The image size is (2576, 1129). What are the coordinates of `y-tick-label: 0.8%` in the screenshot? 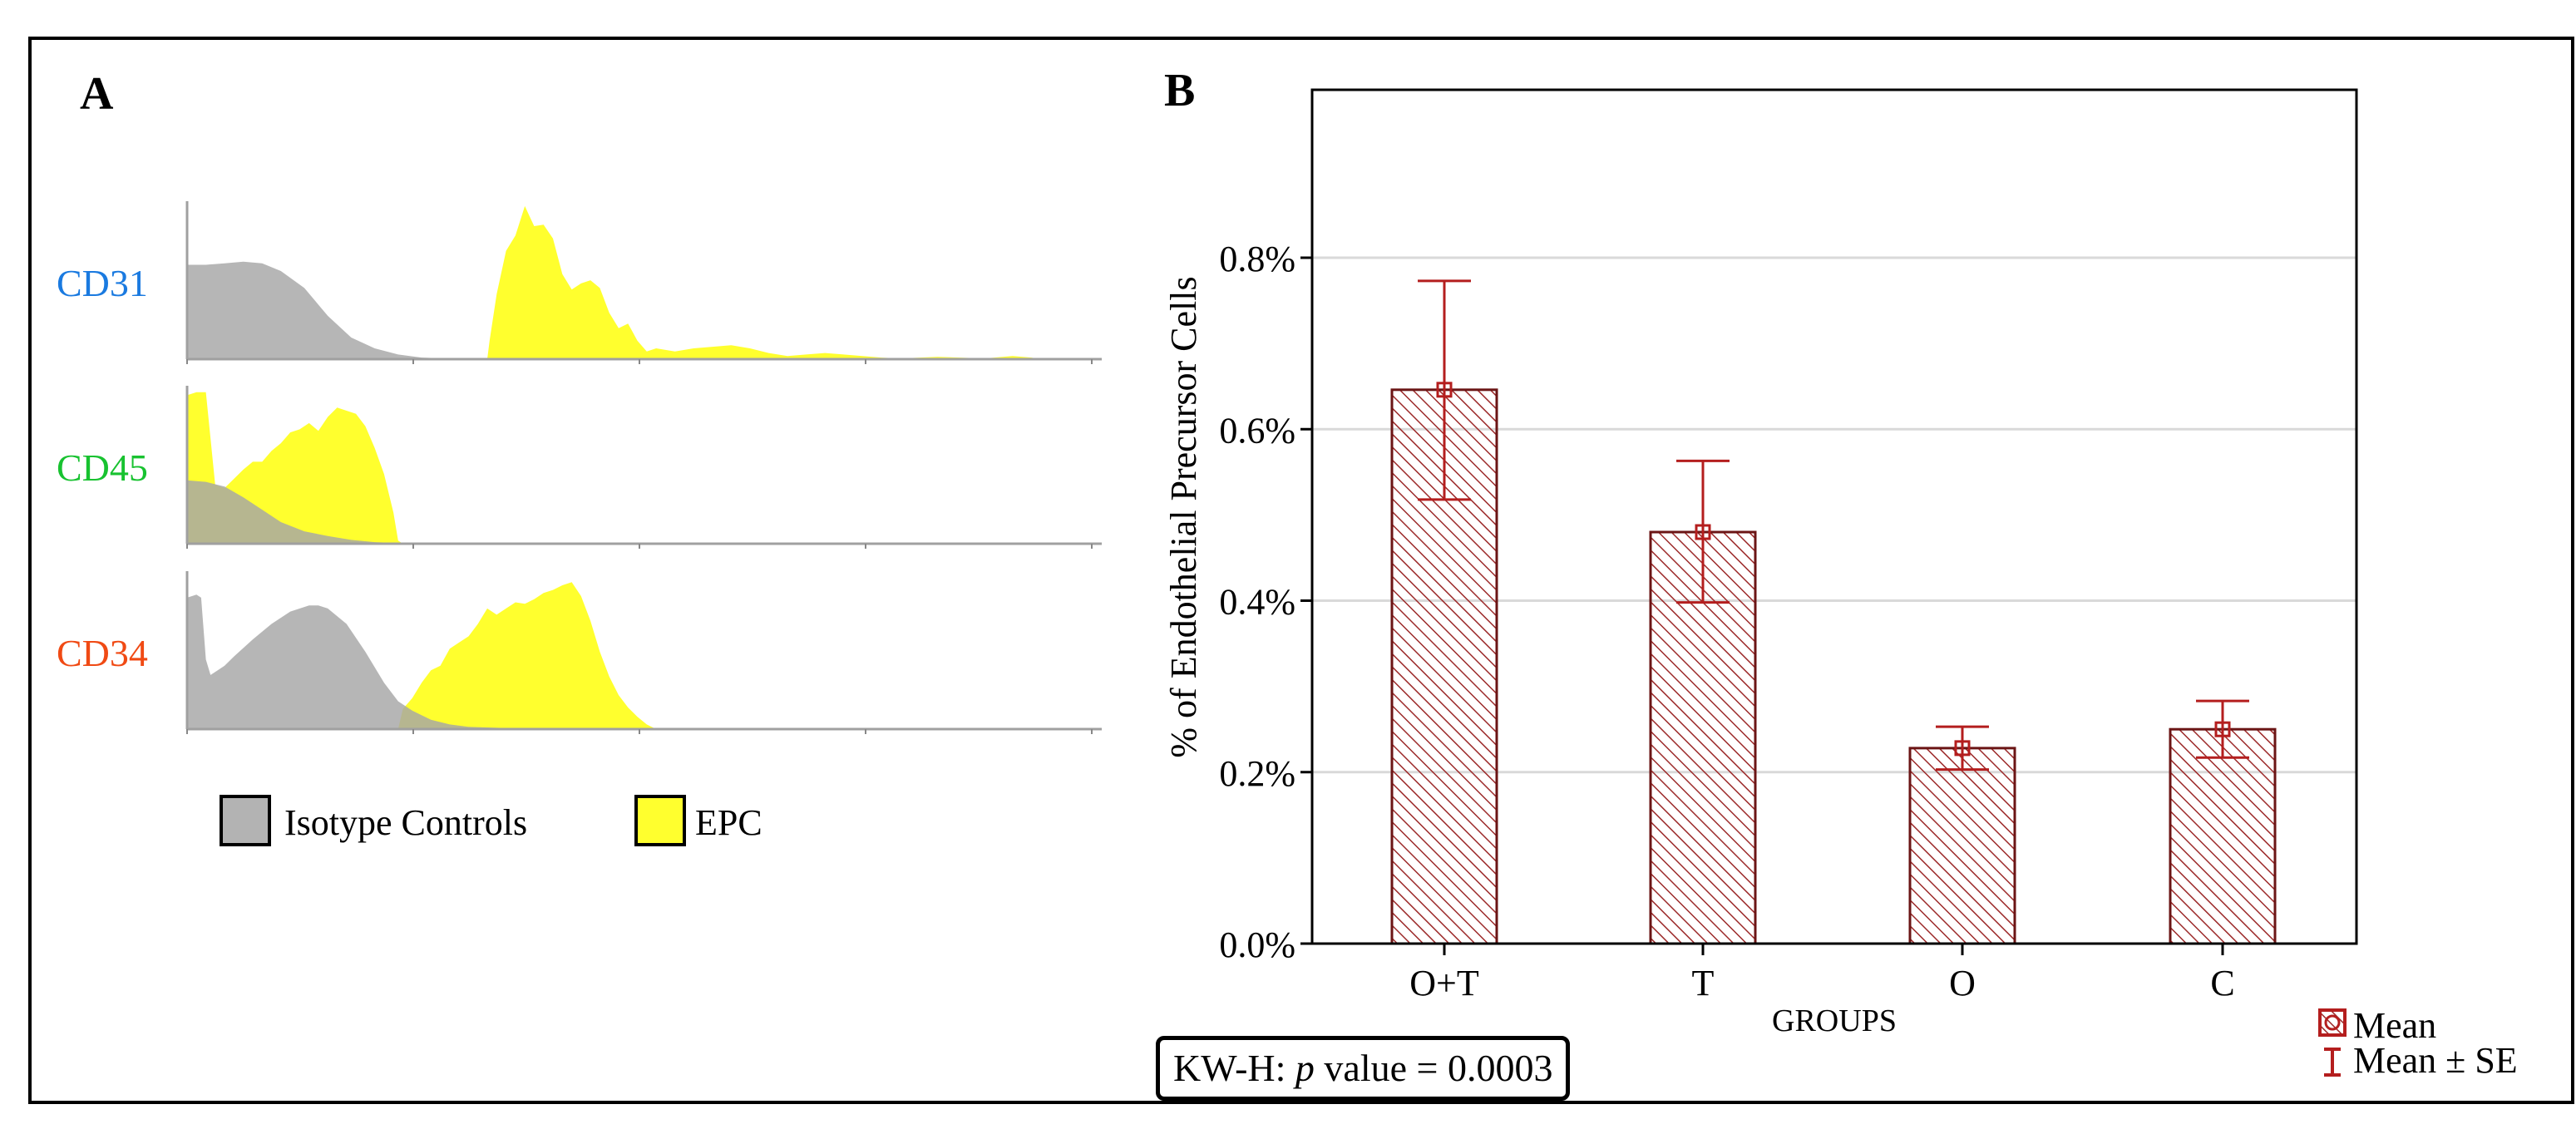 It's located at (1257, 259).